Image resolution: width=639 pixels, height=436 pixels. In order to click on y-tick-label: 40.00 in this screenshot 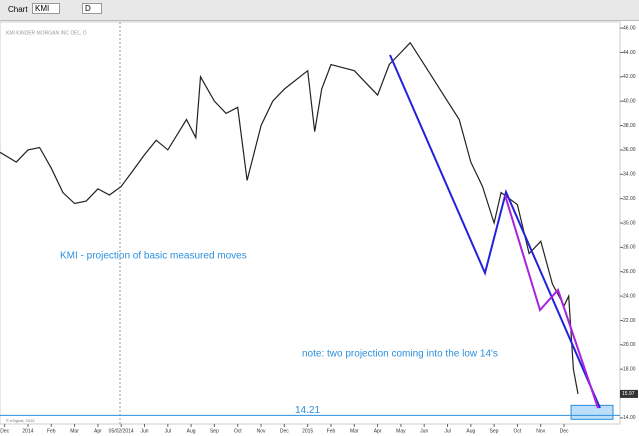, I will do `click(629, 102)`.